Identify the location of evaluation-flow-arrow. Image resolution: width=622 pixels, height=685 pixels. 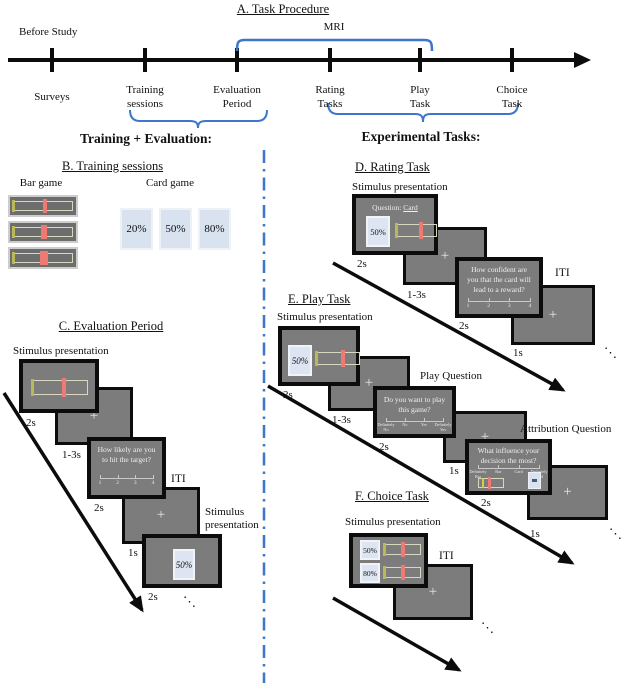
(73, 502).